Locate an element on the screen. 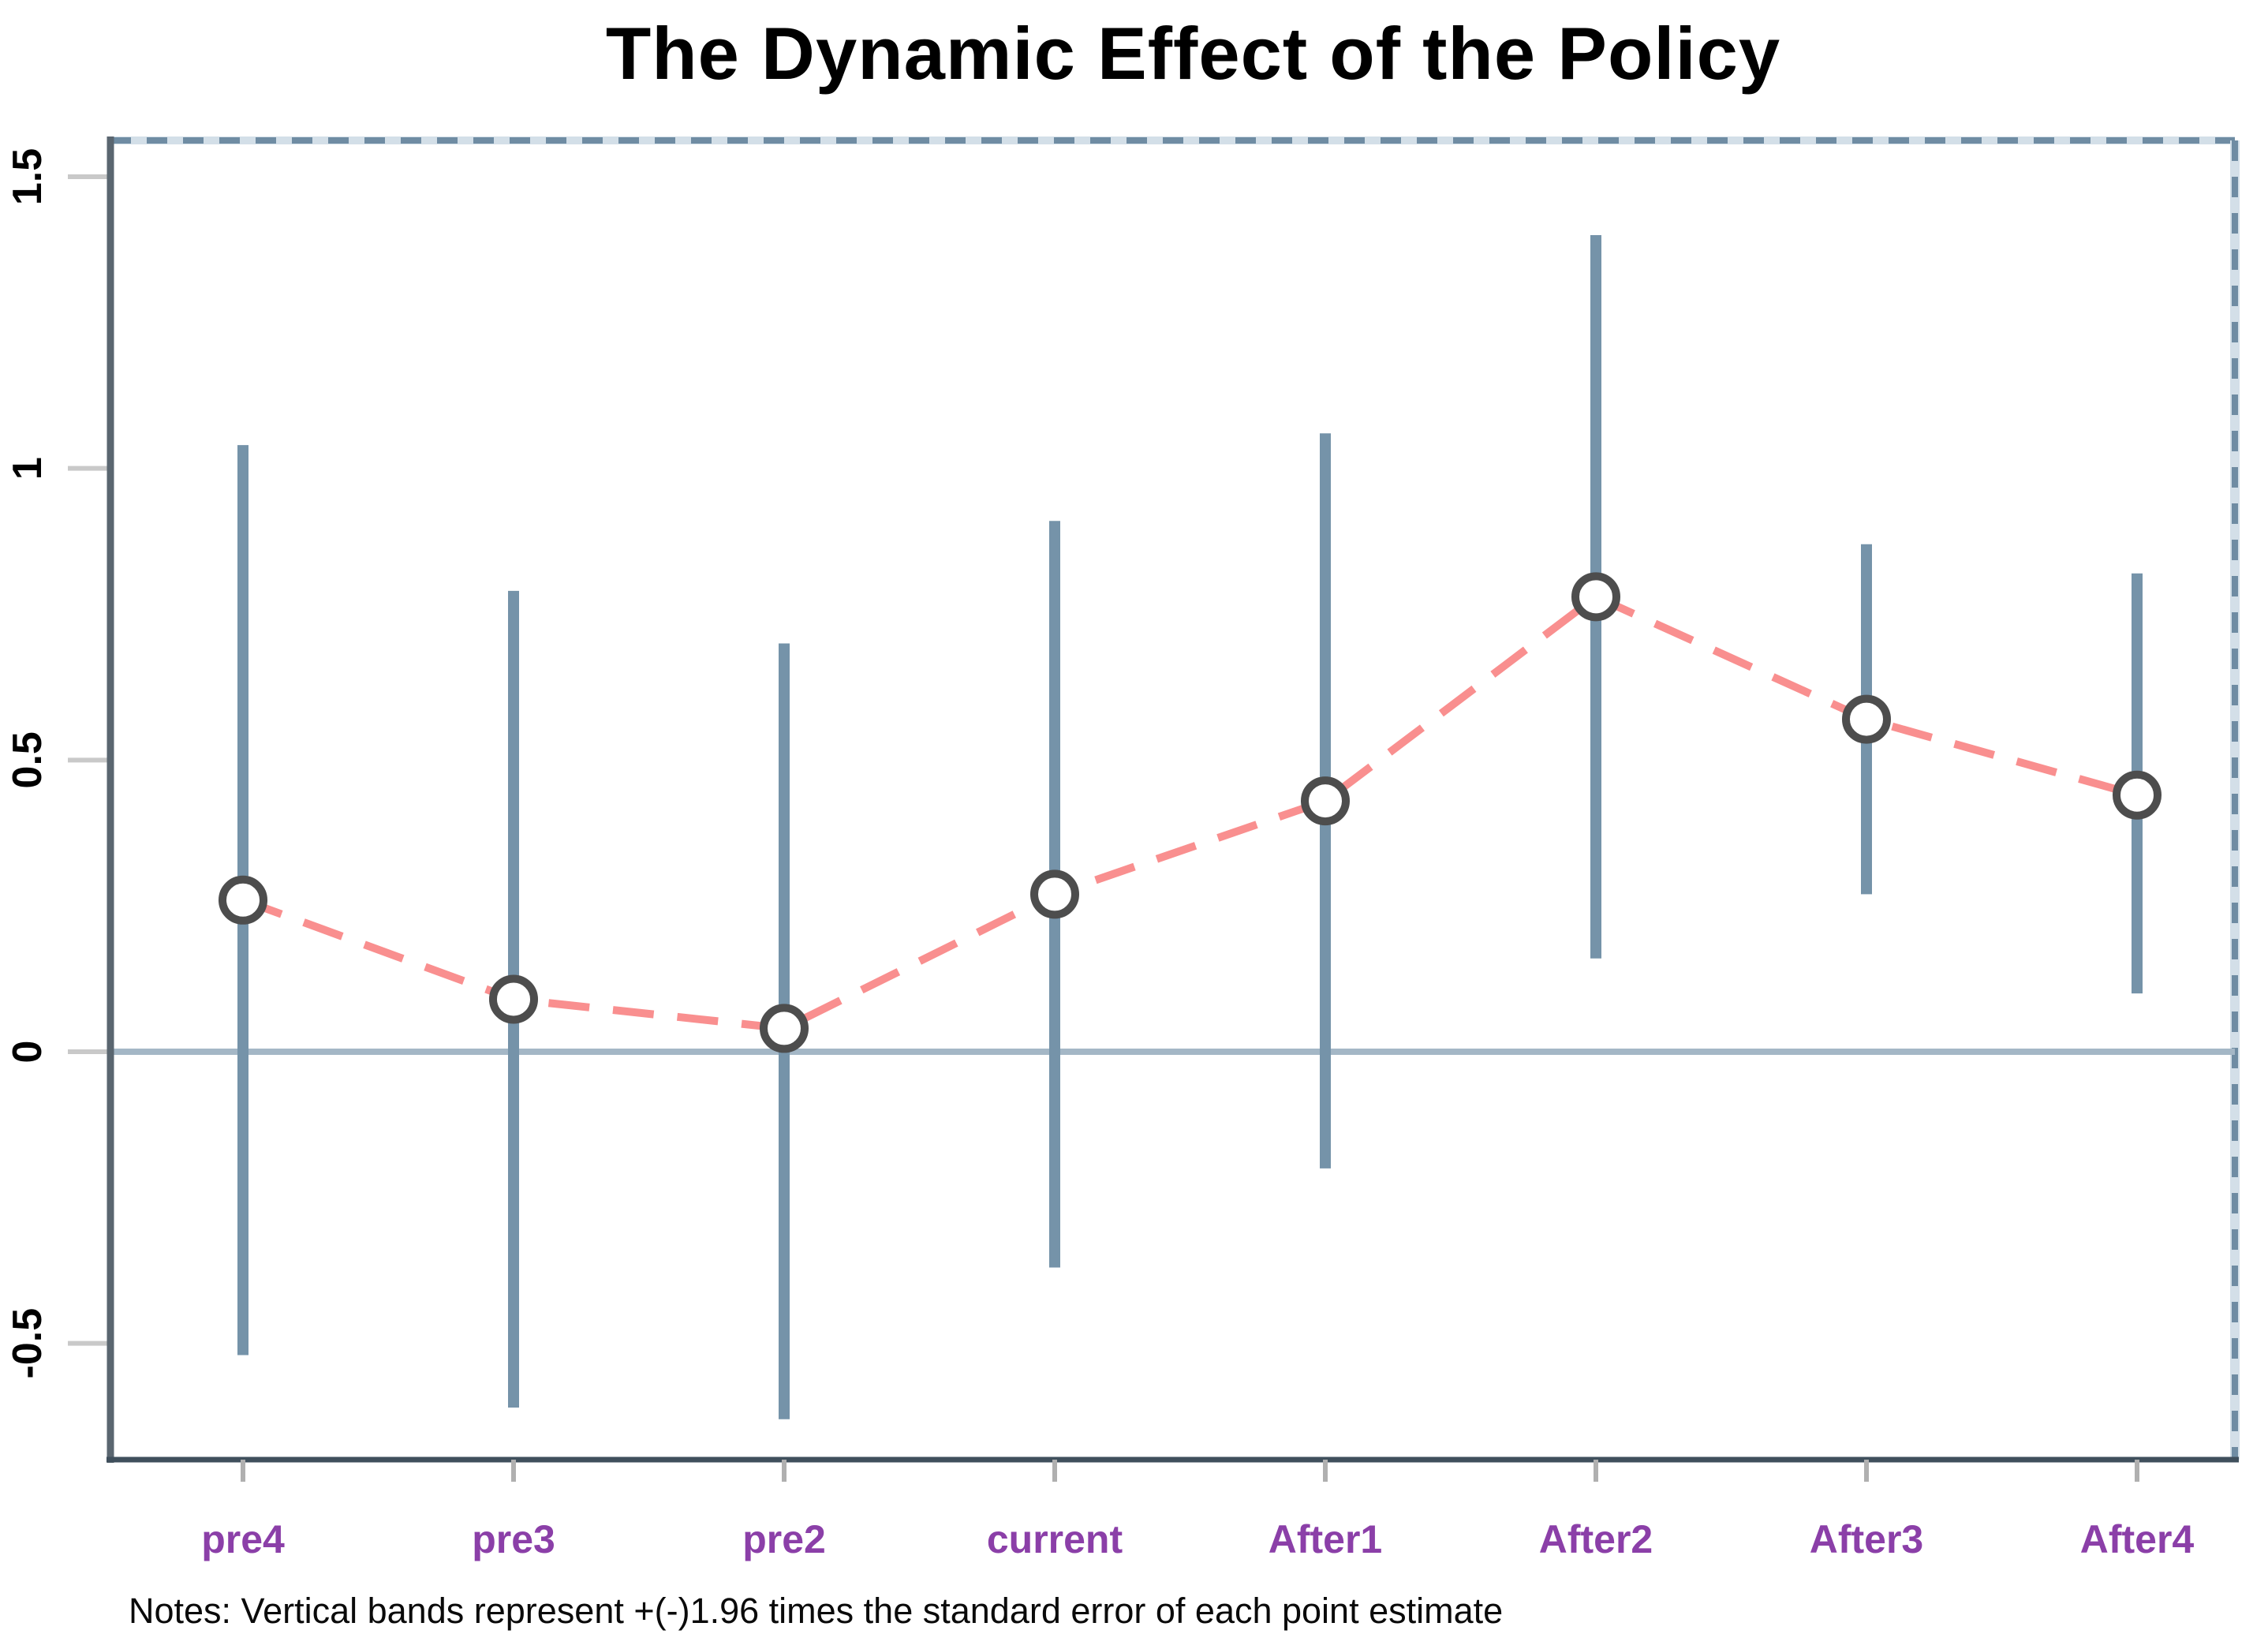  y-tick-label: 1.5 is located at coordinates (27, 176).